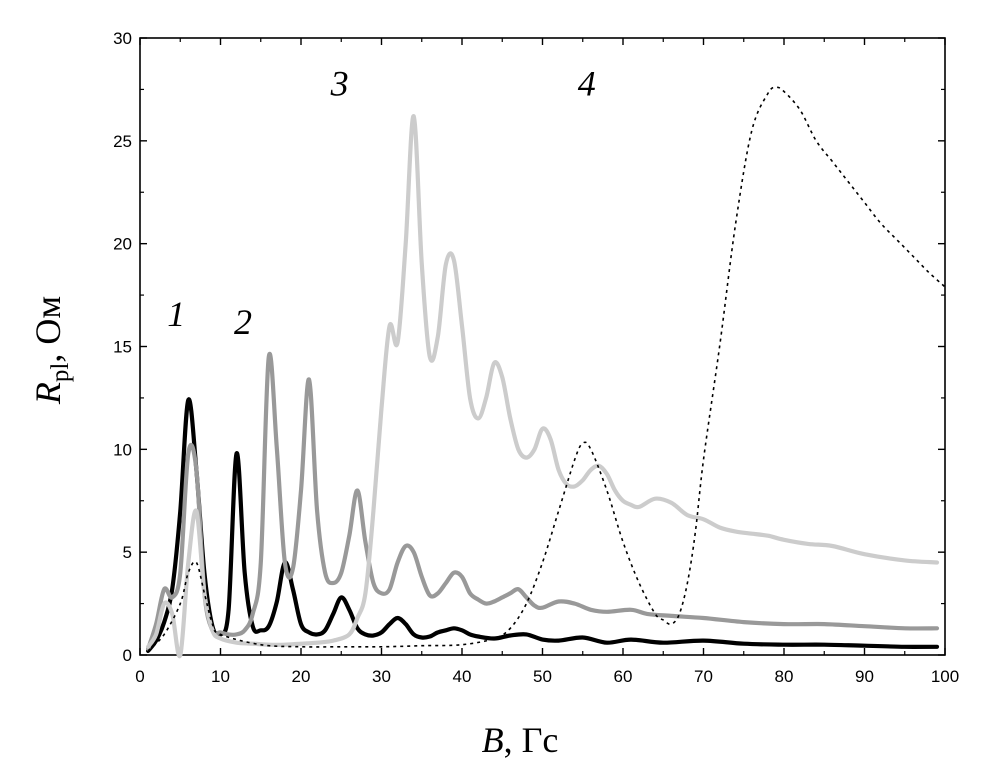 This screenshot has height=771, width=981. Describe the element at coordinates (945, 676) in the screenshot. I see `x-tick-label: 100` at that location.